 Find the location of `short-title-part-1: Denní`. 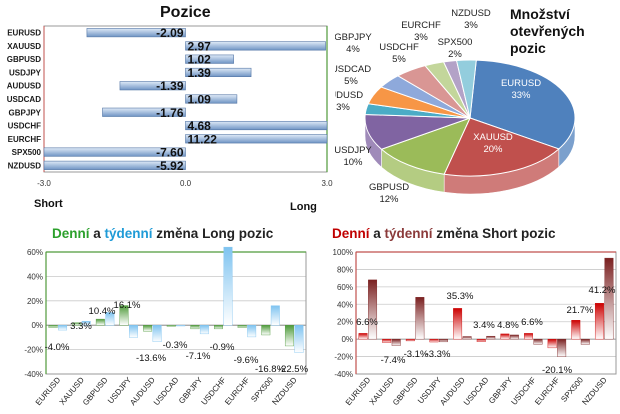

short-title-part-1: Denní is located at coordinates (351, 233).